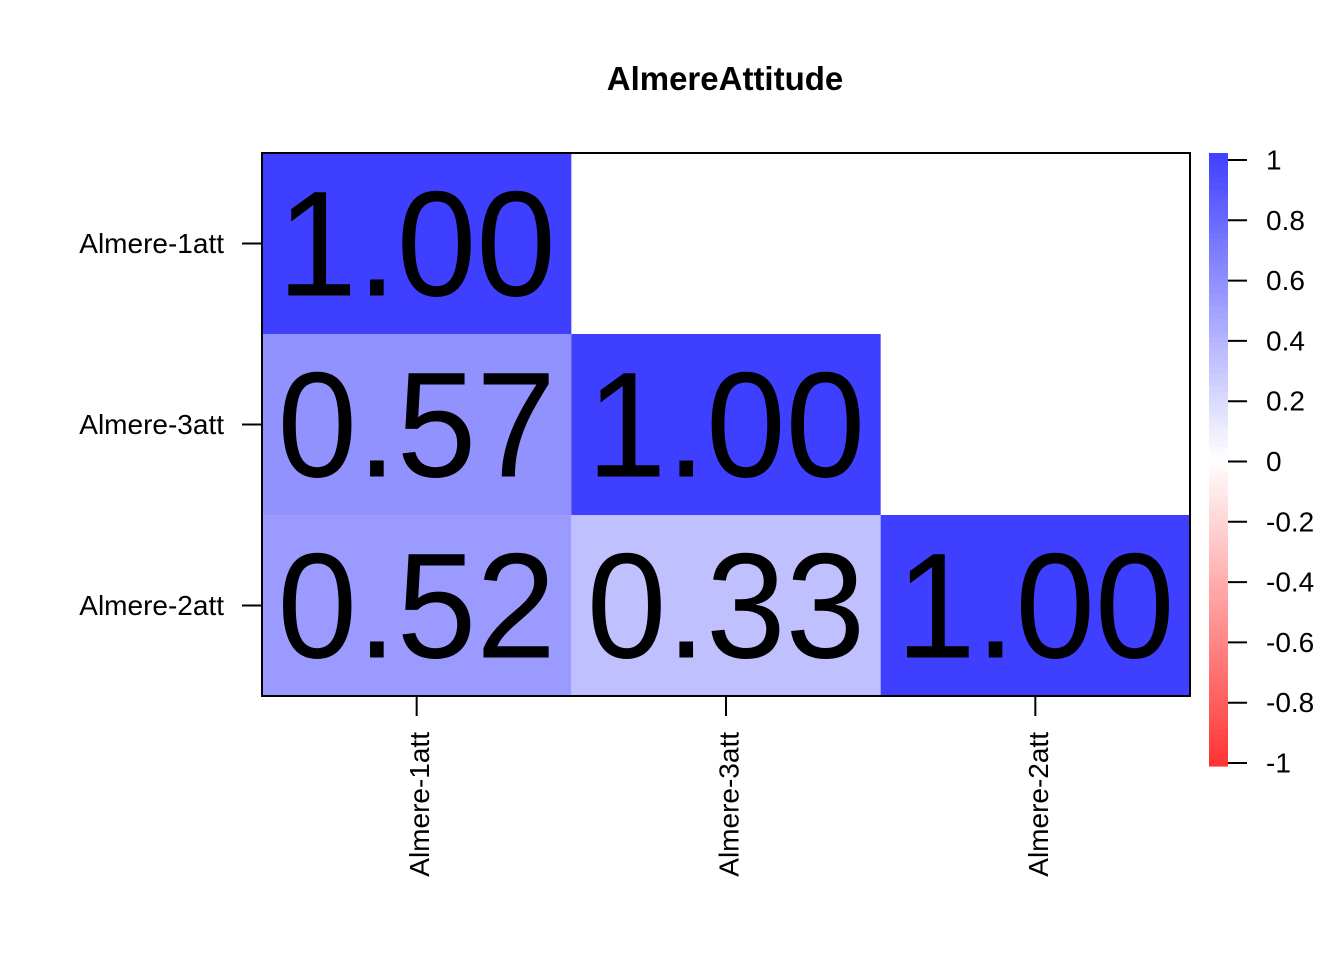 The height and width of the screenshot is (960, 1344). Describe the element at coordinates (1290, 521) in the screenshot. I see `legend-tick-label: -0.2` at that location.